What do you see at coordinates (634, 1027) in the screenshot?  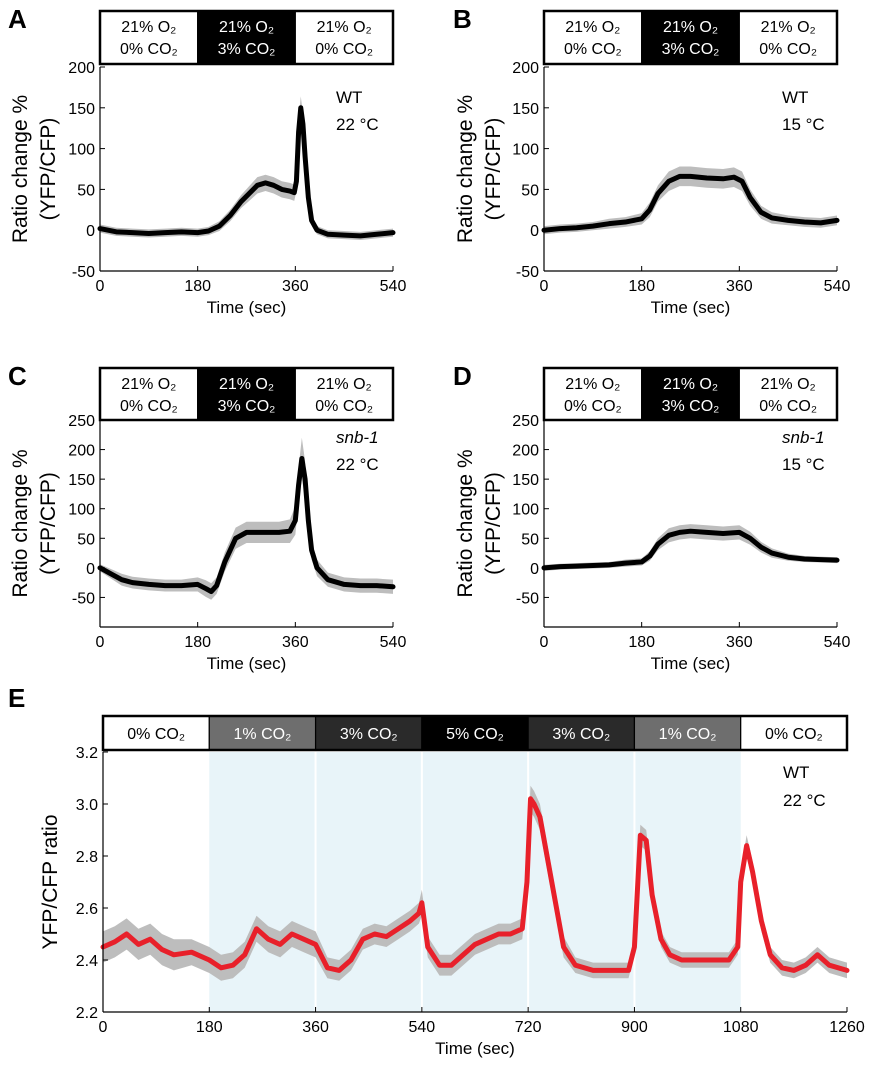 I see `x-tick-label: 900` at bounding box center [634, 1027].